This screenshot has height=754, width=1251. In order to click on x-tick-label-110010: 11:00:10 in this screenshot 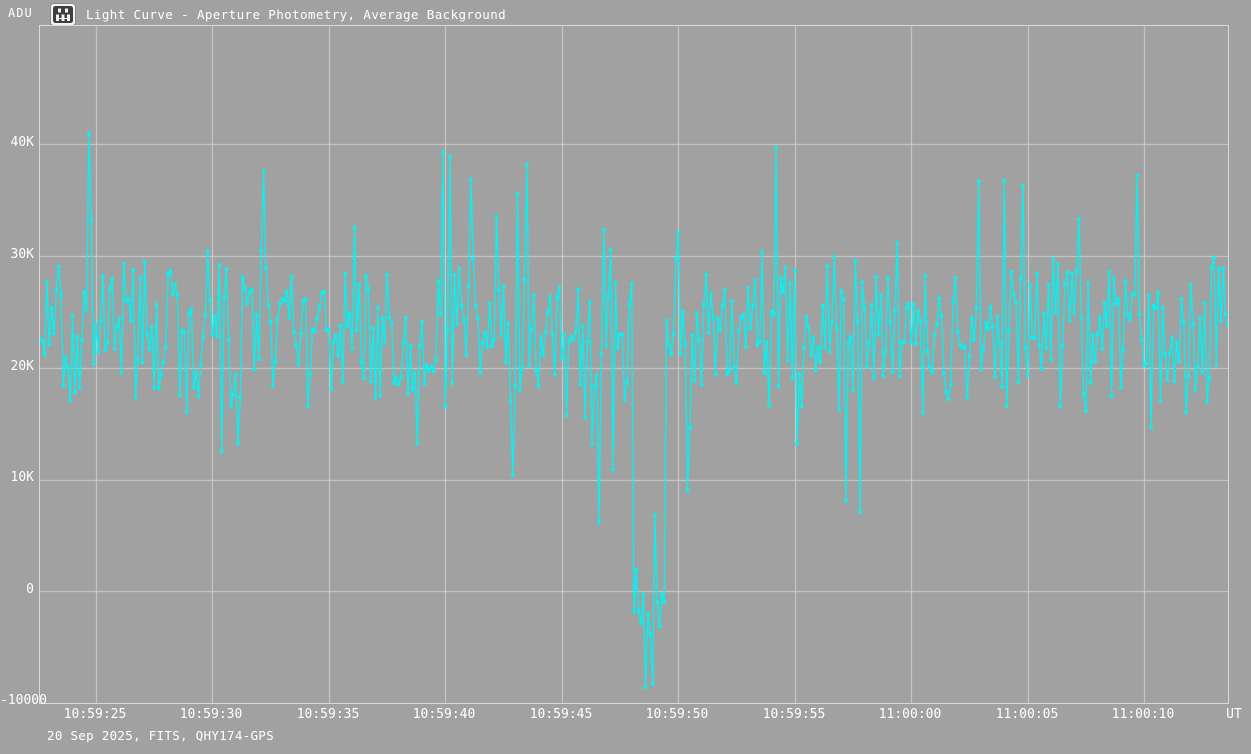, I will do `click(1143, 714)`.